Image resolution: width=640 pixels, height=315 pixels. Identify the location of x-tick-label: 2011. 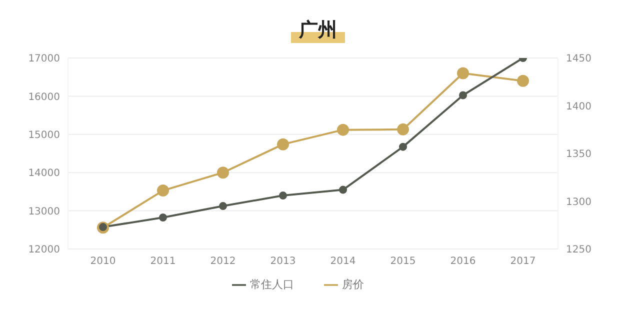
(163, 262).